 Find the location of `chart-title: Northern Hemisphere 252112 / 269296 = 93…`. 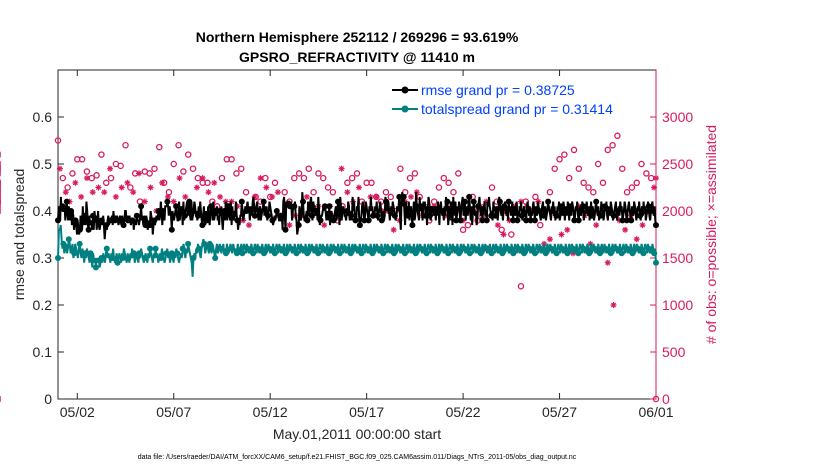

chart-title: Northern Hemisphere 252112 / 269296 = 93… is located at coordinates (357, 47).